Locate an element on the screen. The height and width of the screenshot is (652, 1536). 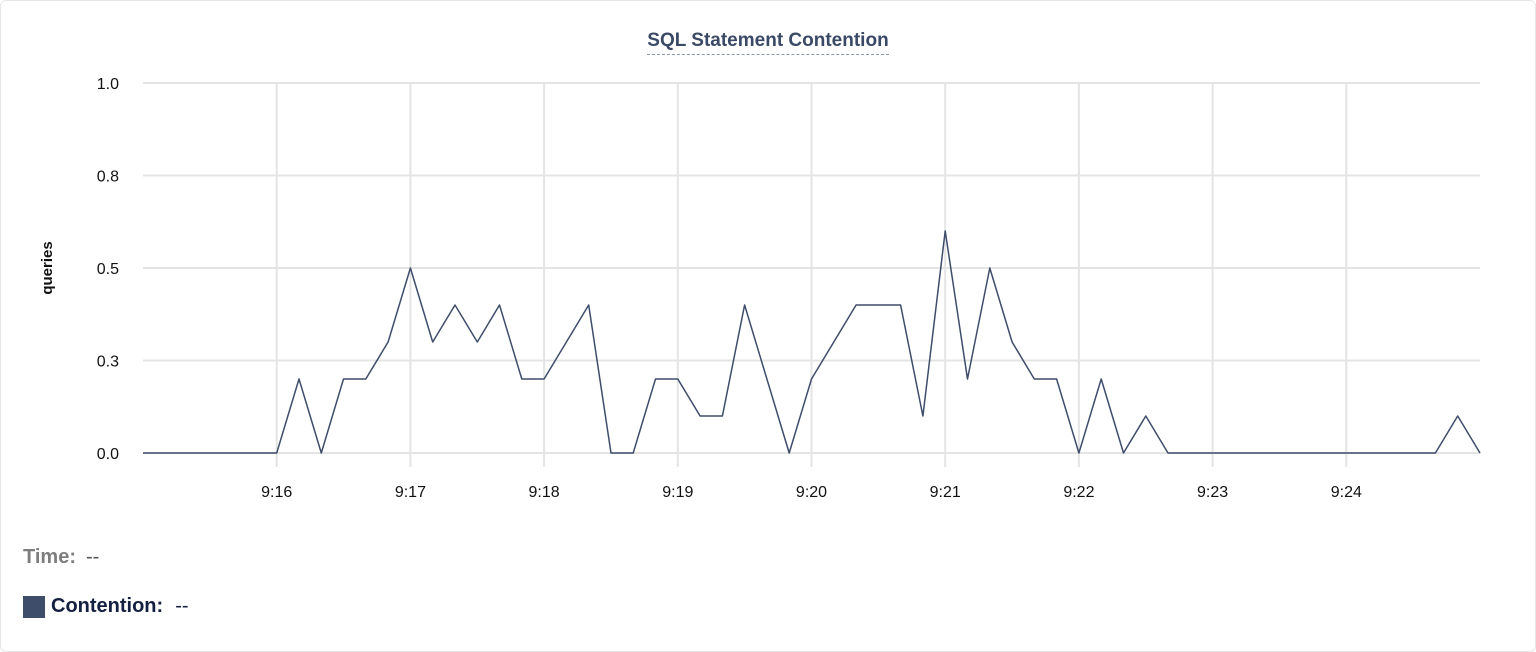
series-value: -- is located at coordinates (182, 606).